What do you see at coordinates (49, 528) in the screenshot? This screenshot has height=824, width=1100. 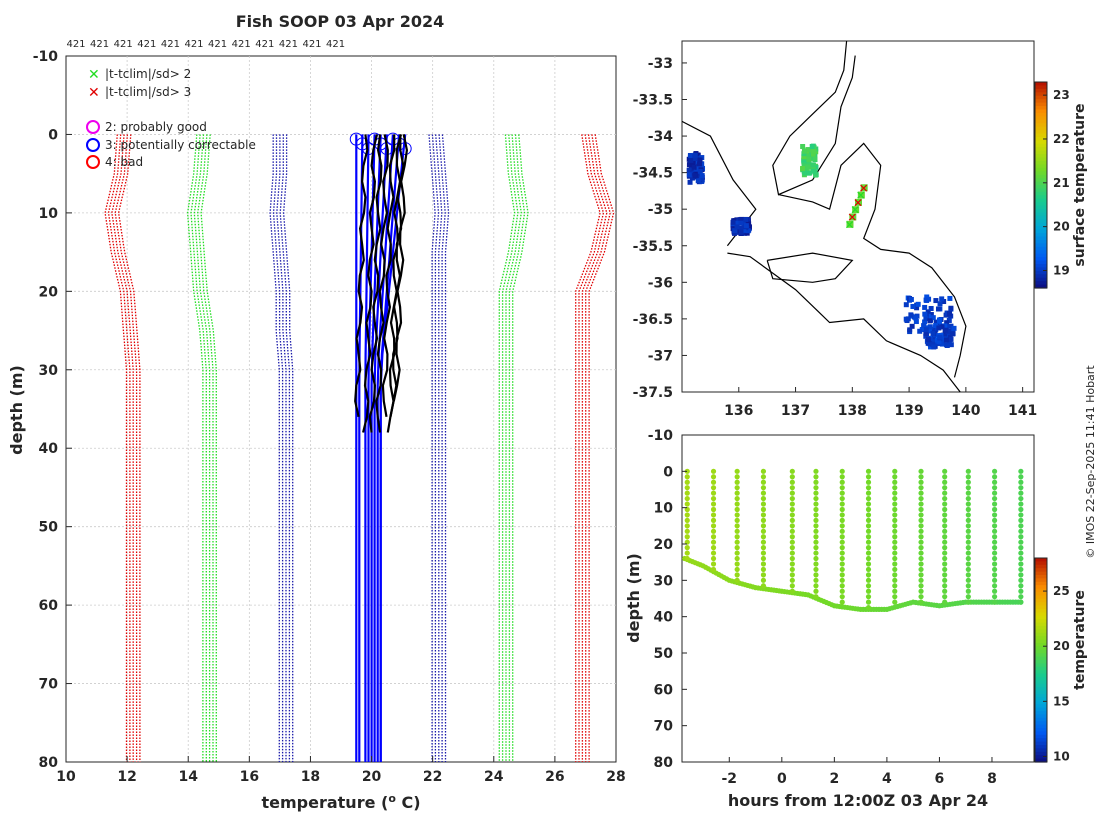 I see `y-tick-label: 50` at bounding box center [49, 528].